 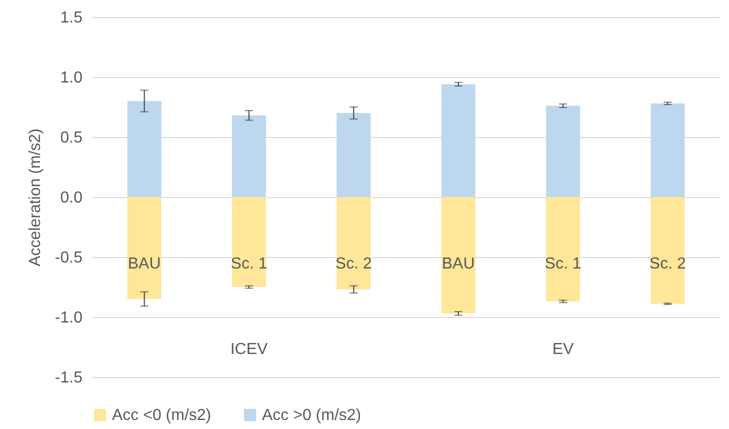 What do you see at coordinates (71, 198) in the screenshot?
I see `y-tick-label: 0.0` at bounding box center [71, 198].